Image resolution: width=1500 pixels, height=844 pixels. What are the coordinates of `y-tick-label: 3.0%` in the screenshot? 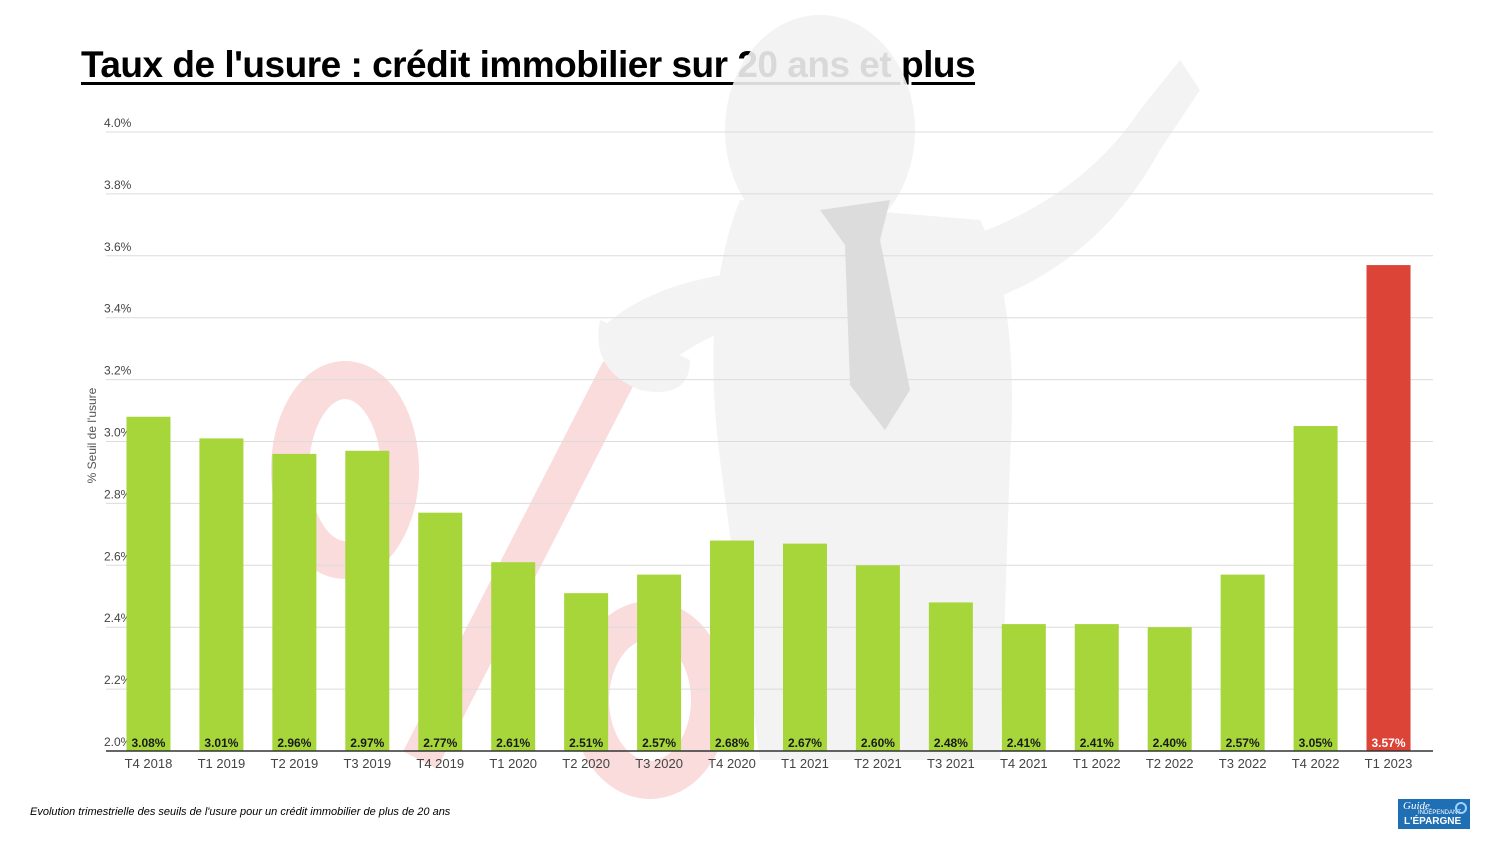 It's located at (118, 433).